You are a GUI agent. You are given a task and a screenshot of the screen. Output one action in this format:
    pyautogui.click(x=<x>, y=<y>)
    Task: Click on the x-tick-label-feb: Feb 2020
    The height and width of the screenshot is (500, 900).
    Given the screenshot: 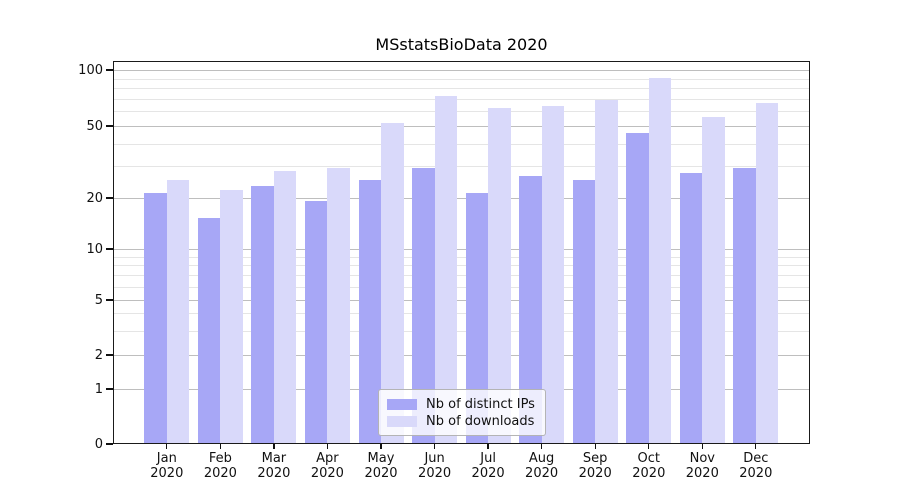 What is the action you would take?
    pyautogui.click(x=220, y=466)
    